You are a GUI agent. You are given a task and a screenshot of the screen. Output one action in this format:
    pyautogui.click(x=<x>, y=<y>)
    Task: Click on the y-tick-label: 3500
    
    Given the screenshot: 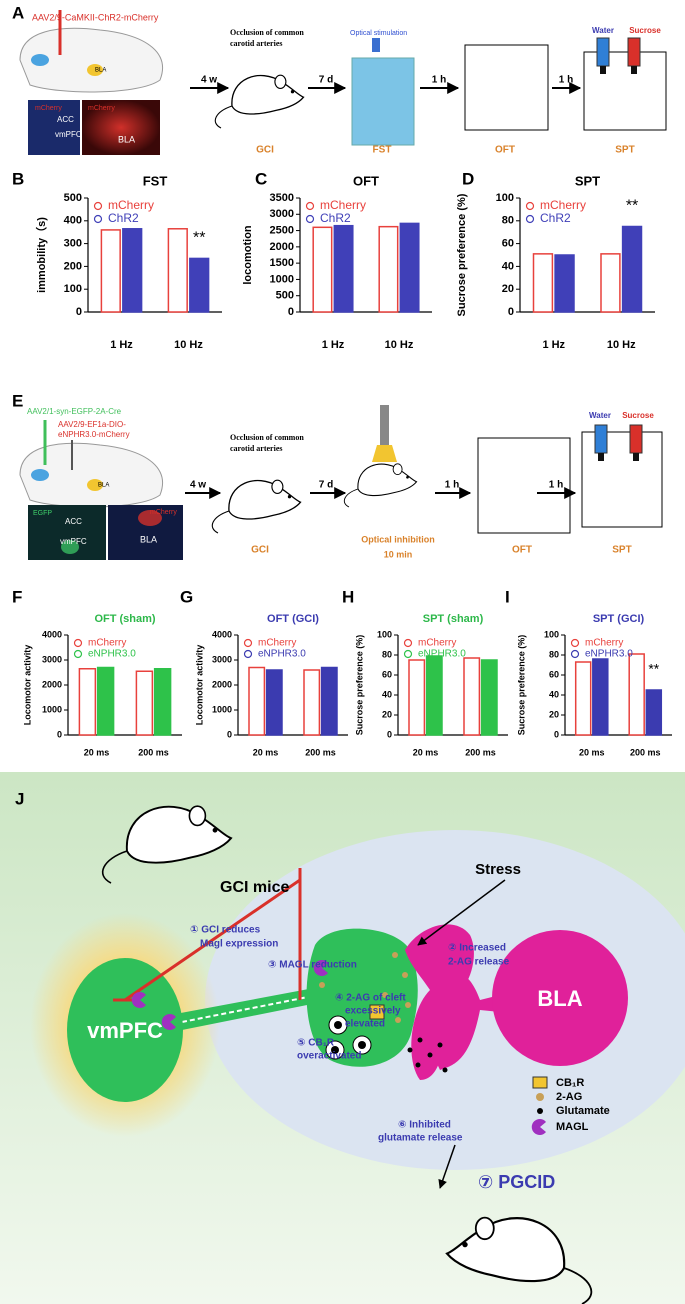 What is the action you would take?
    pyautogui.click(x=282, y=198)
    